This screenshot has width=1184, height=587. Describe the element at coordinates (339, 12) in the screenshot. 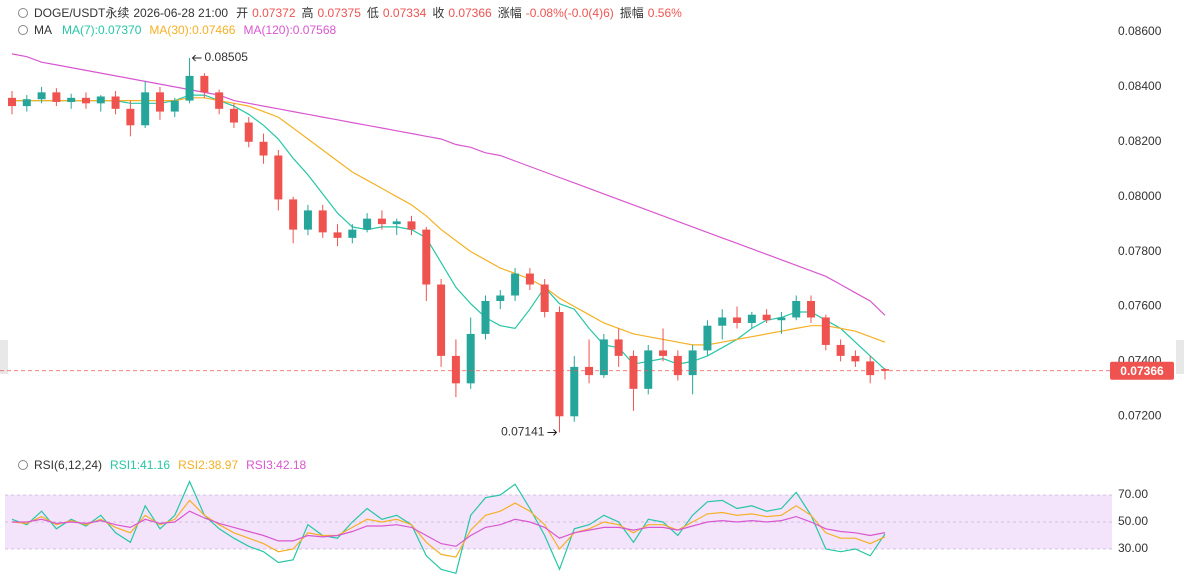

I see `field-value: 0.07375` at that location.